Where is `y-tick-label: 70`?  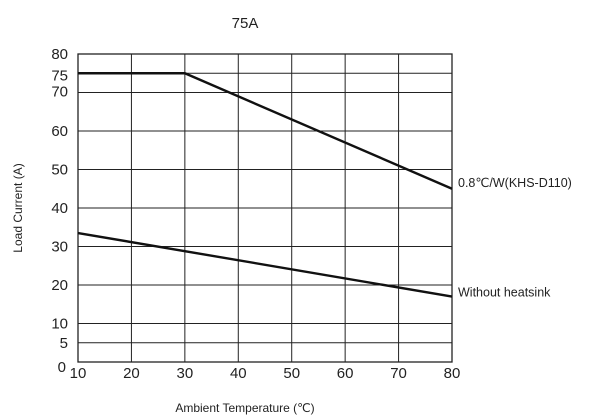 y-tick-label: 70 is located at coordinates (59, 92).